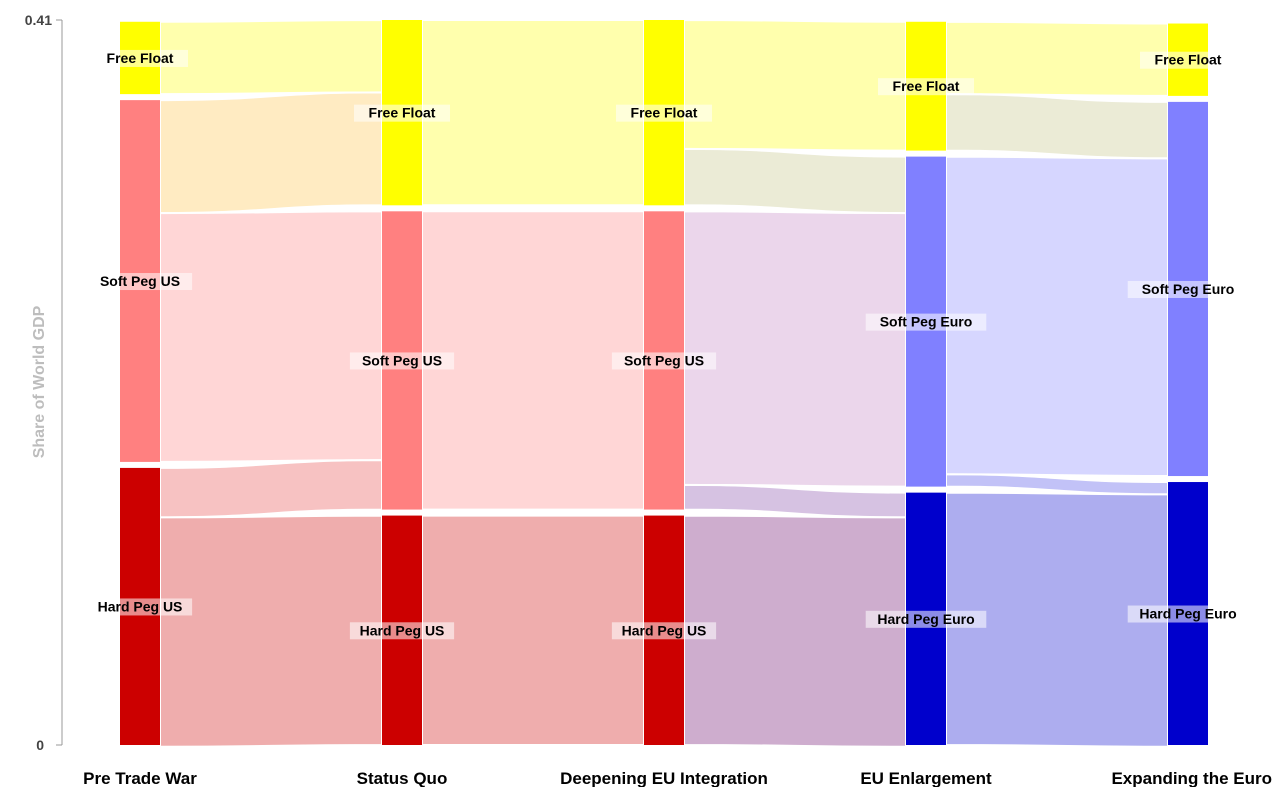 The height and width of the screenshot is (787, 1288). What do you see at coordinates (664, 778) in the screenshot?
I see `stage-label-2: Deepening EU Integration` at bounding box center [664, 778].